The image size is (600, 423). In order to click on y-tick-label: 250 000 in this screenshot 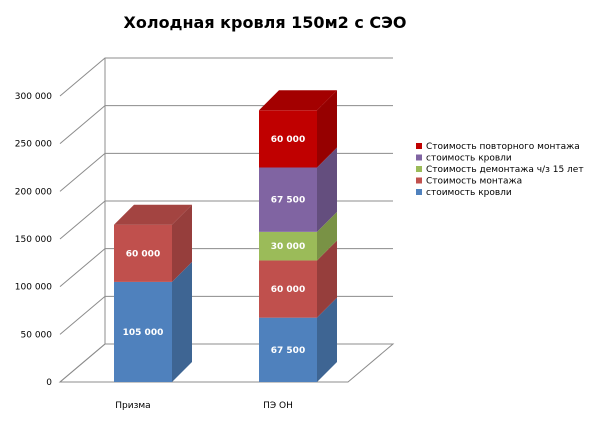, I will do `click(33, 145)`.